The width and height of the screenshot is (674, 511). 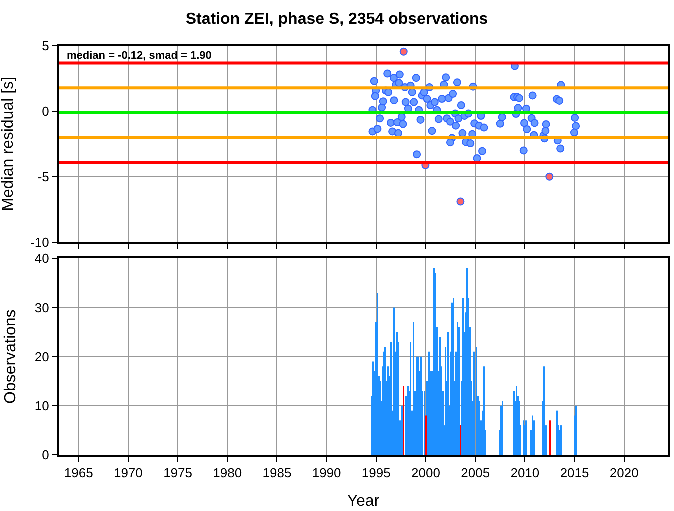 What do you see at coordinates (11, 357) in the screenshot?
I see `y-axis-title: Observations` at bounding box center [11, 357].